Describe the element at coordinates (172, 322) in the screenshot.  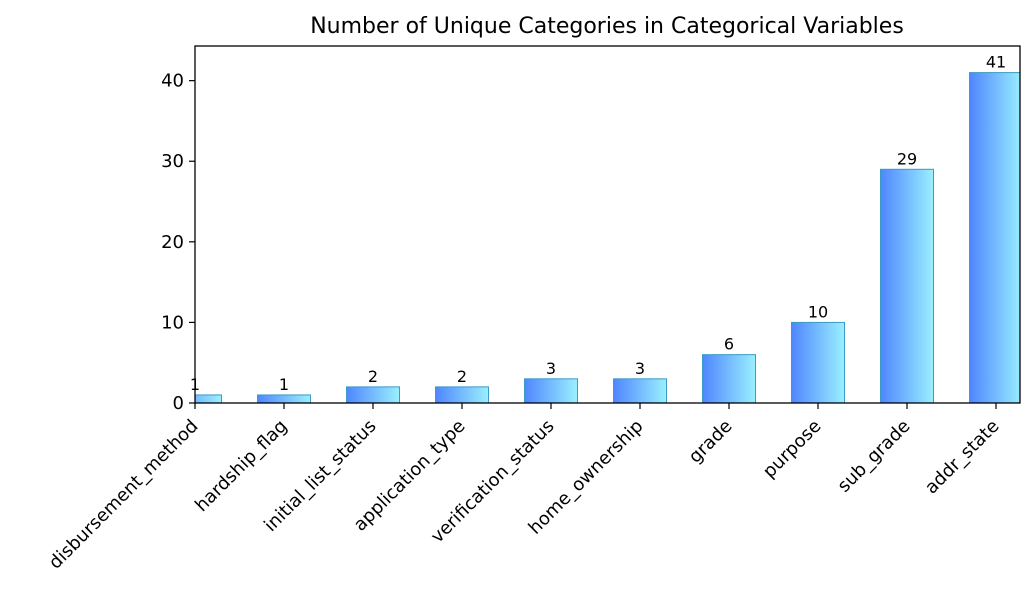
I see `y-tick-label-10: 10` at that location.